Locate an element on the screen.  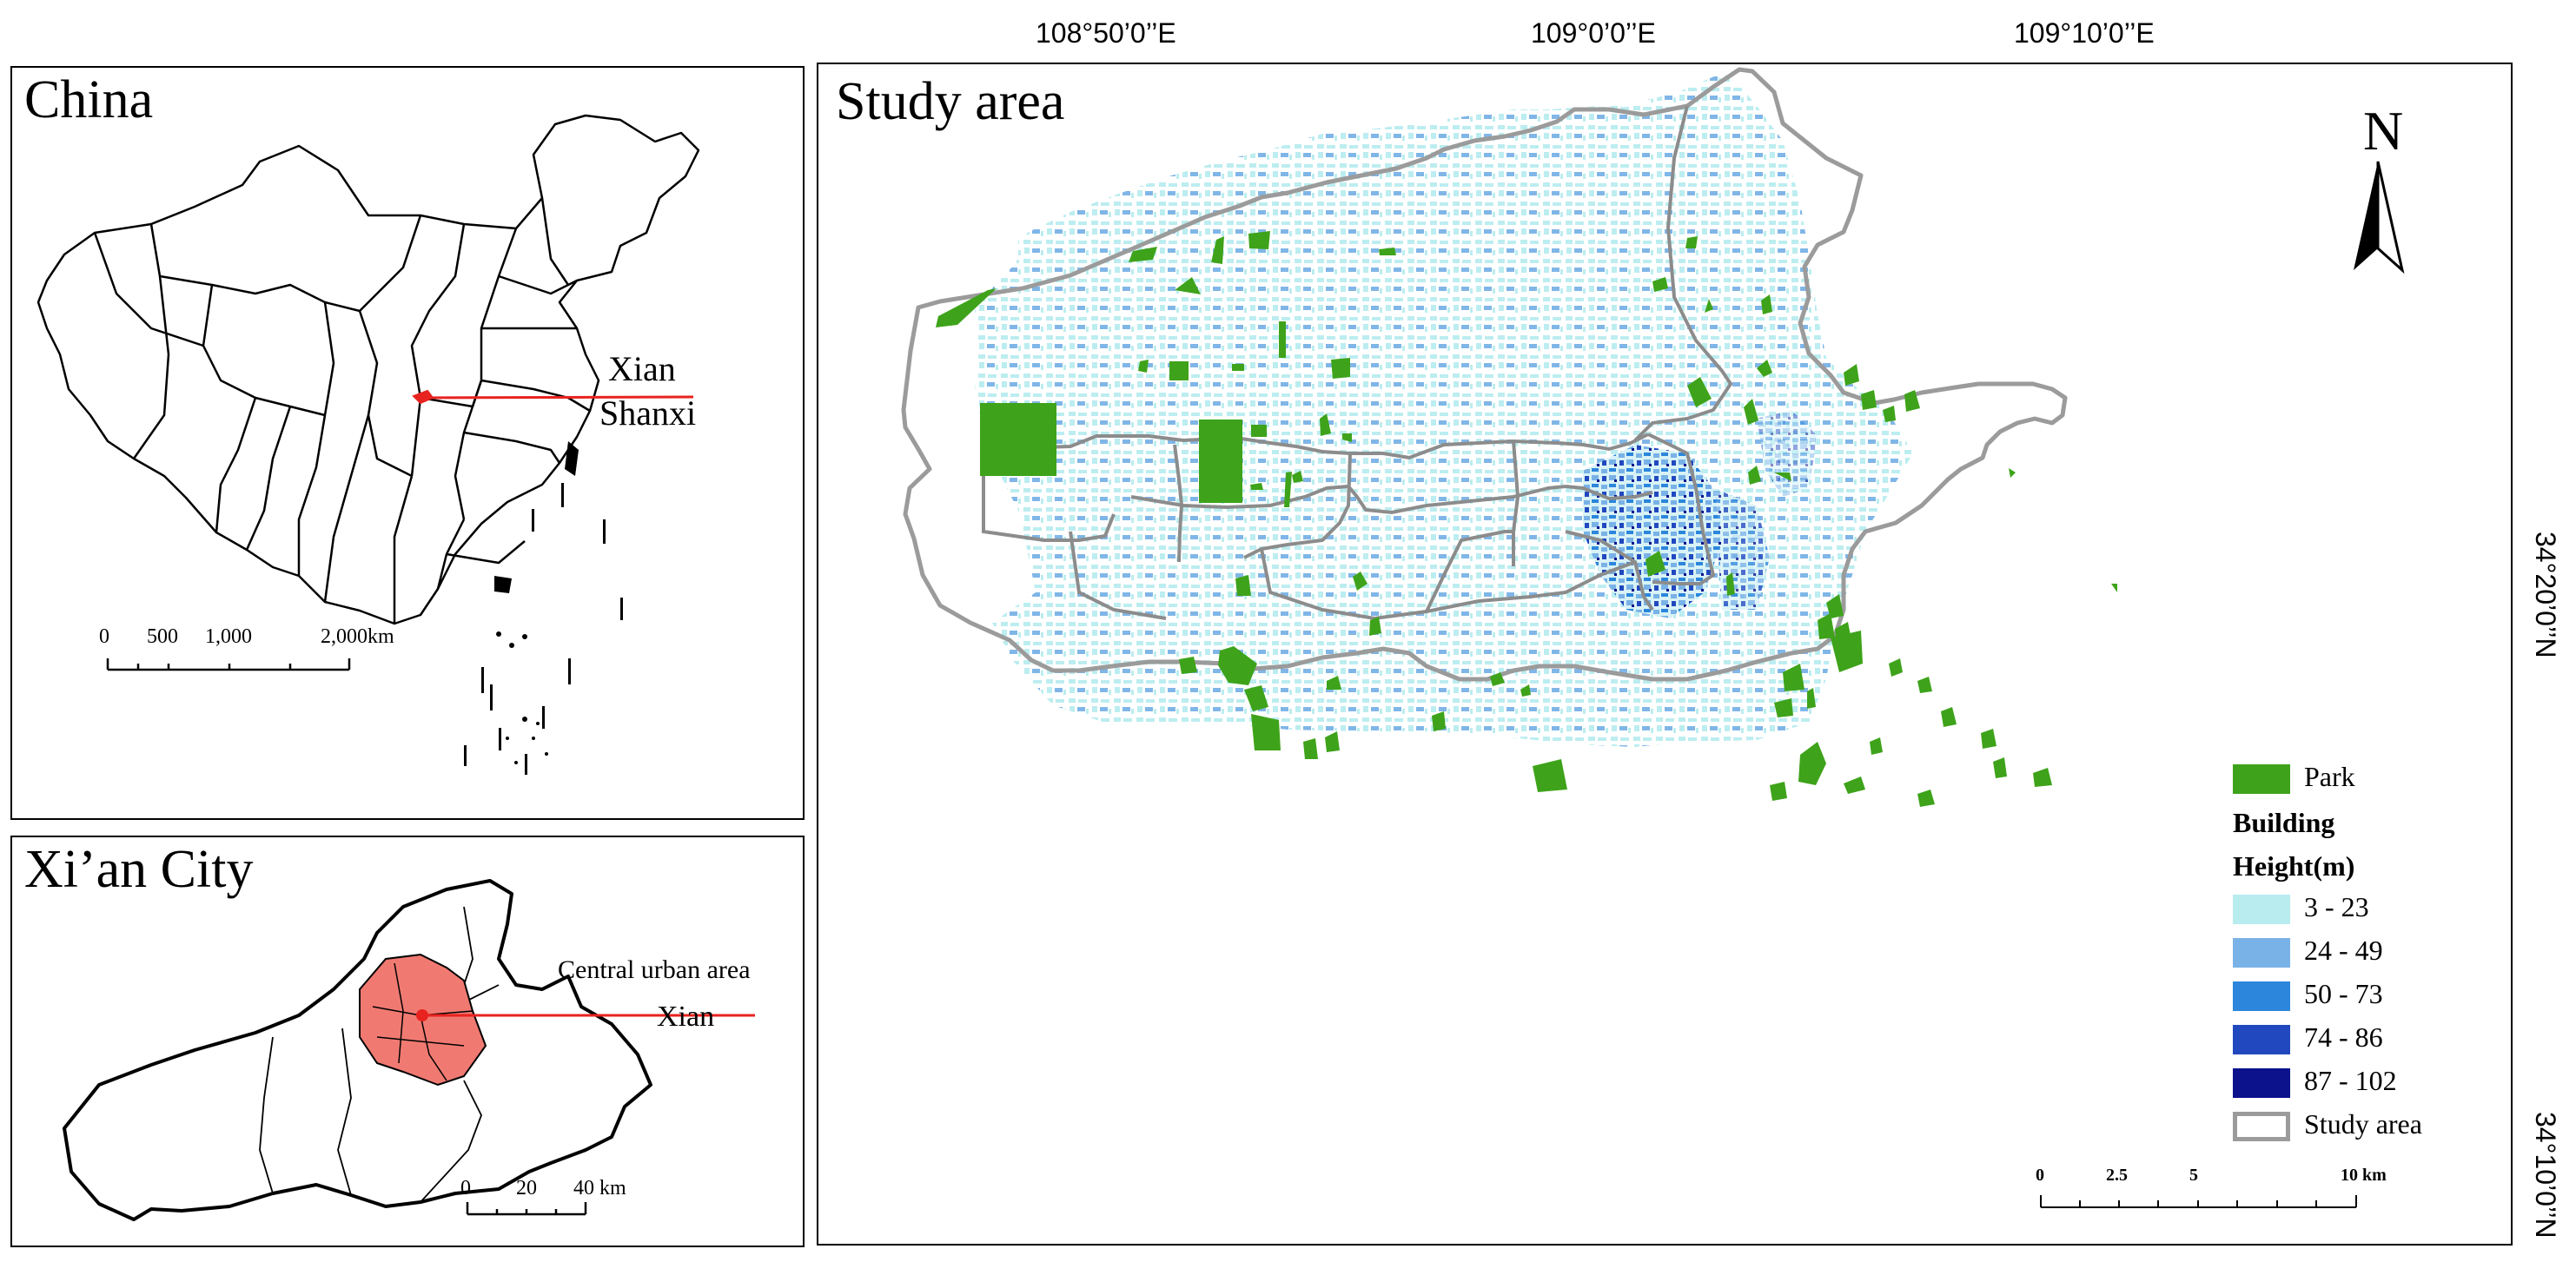
longitude-label-3: 109°10’0’’E is located at coordinates (2084, 33).